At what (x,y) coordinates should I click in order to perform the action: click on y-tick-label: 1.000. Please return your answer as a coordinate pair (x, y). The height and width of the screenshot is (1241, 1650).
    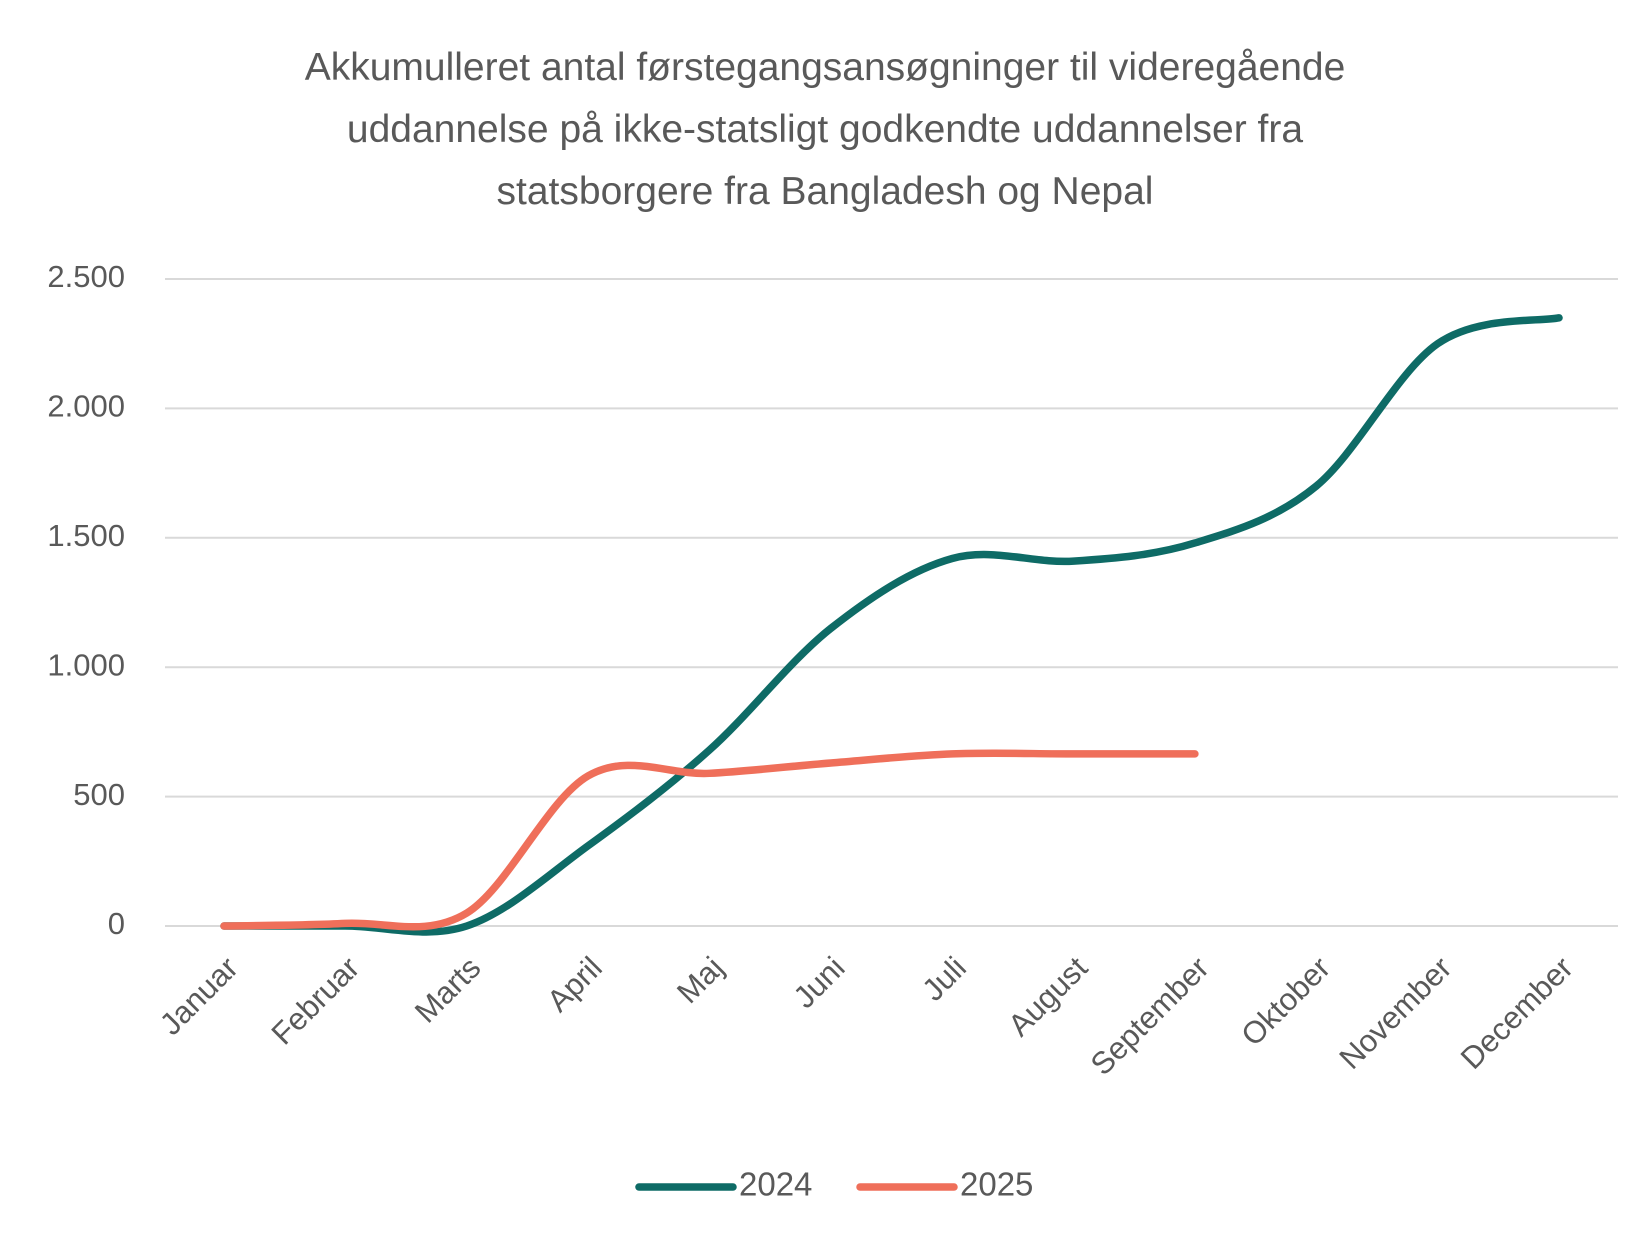
    Looking at the image, I should click on (86, 664).